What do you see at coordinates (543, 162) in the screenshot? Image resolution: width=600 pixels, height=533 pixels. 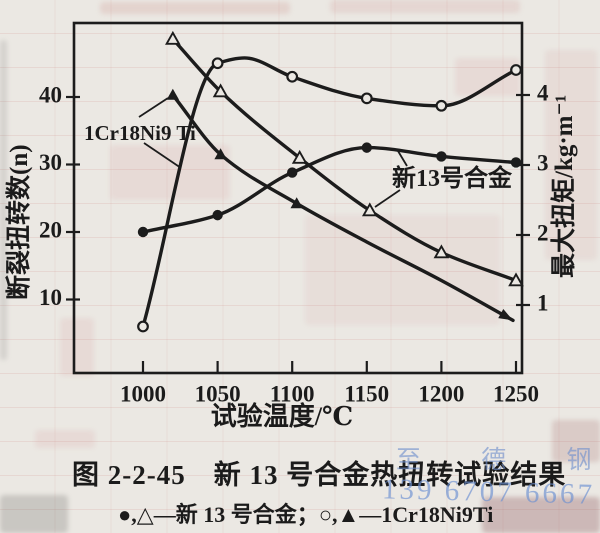 I see `right-tick-label: 3` at bounding box center [543, 162].